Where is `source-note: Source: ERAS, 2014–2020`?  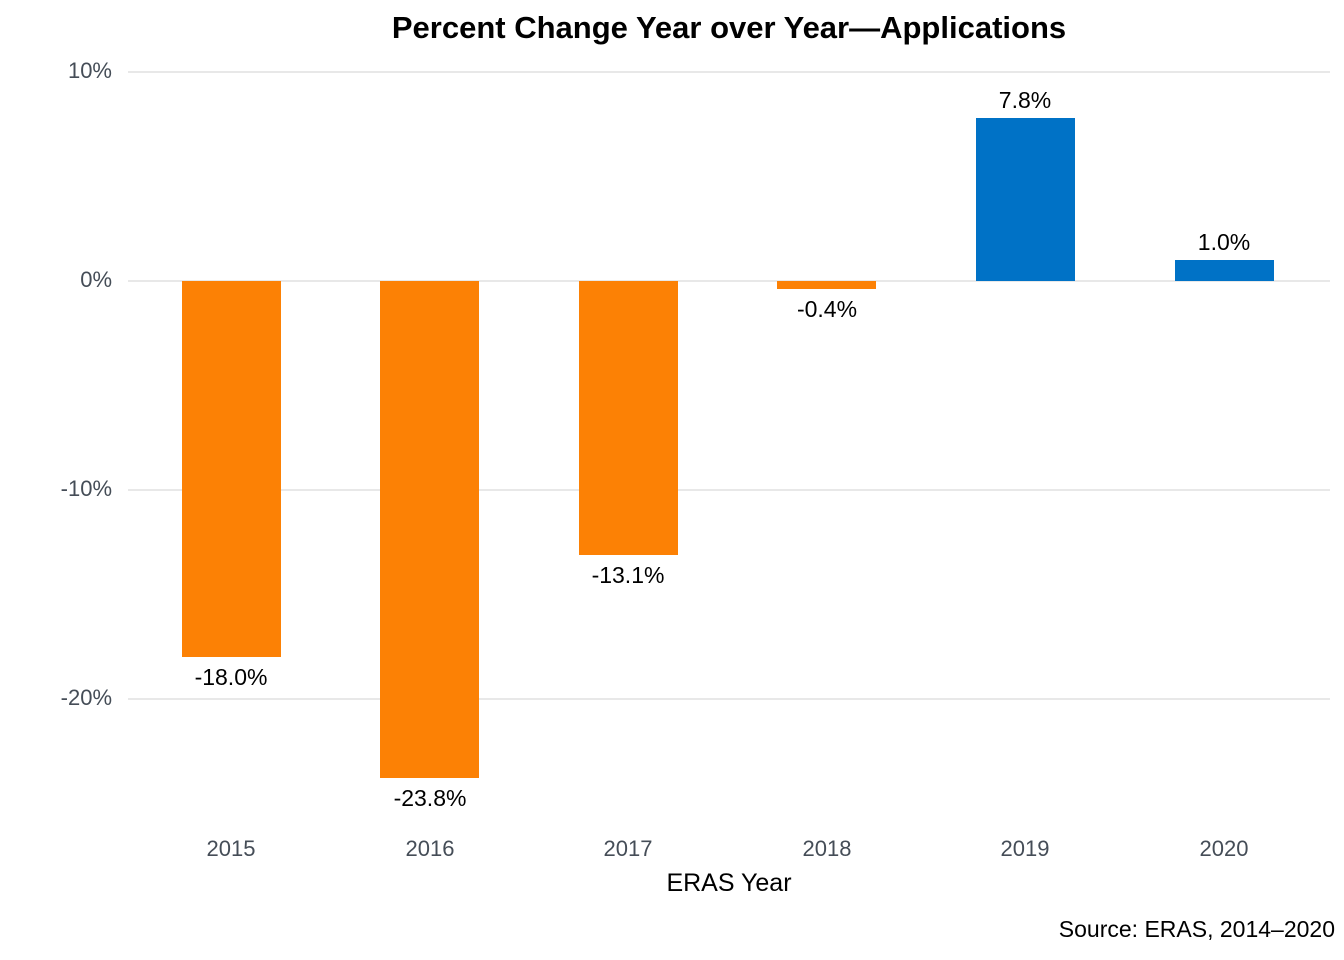
source-note: Source: ERAS, 2014–2020 is located at coordinates (1196, 929).